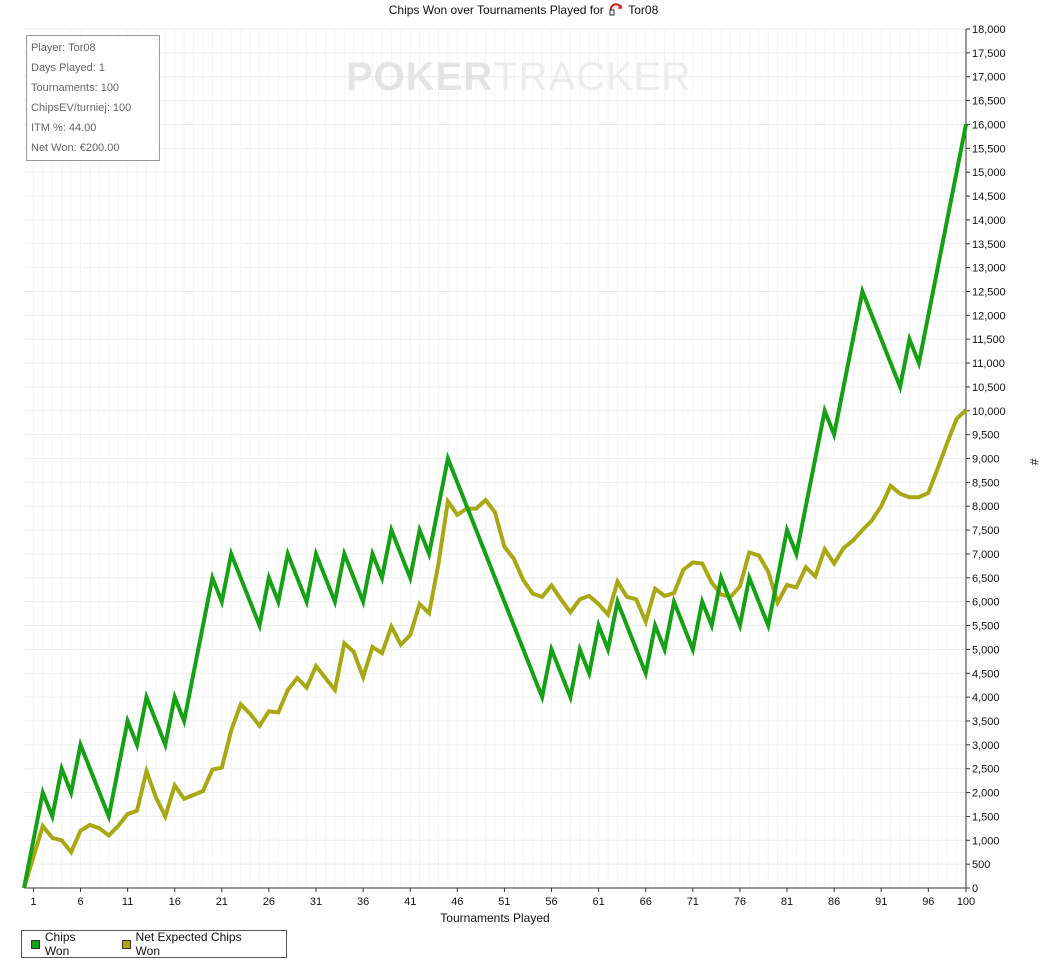  I want to click on y-tick-label: 9,000, so click(986, 460).